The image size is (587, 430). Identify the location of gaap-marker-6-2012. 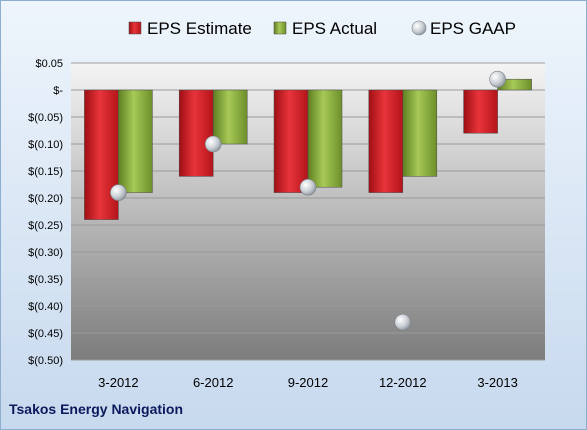
(213, 144).